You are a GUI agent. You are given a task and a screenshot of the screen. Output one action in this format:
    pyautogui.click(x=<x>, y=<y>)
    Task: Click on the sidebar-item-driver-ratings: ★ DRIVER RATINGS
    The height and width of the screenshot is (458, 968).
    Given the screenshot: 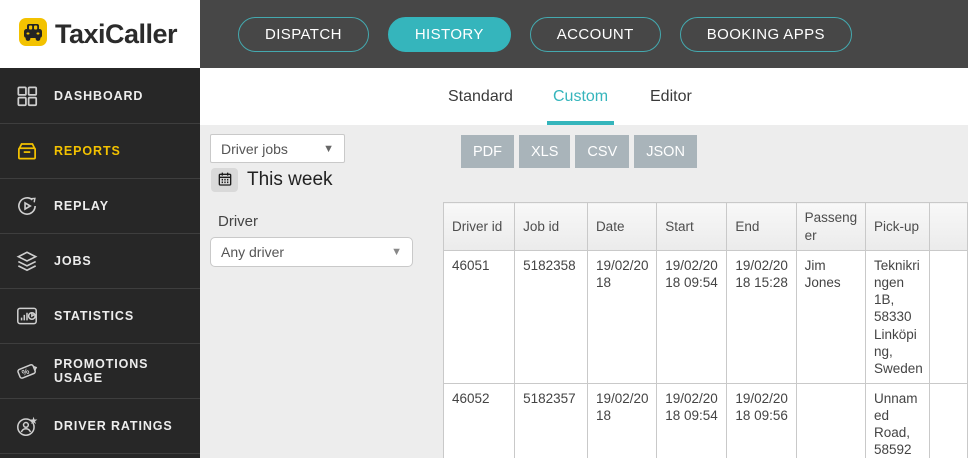 What is the action you would take?
    pyautogui.click(x=100, y=425)
    